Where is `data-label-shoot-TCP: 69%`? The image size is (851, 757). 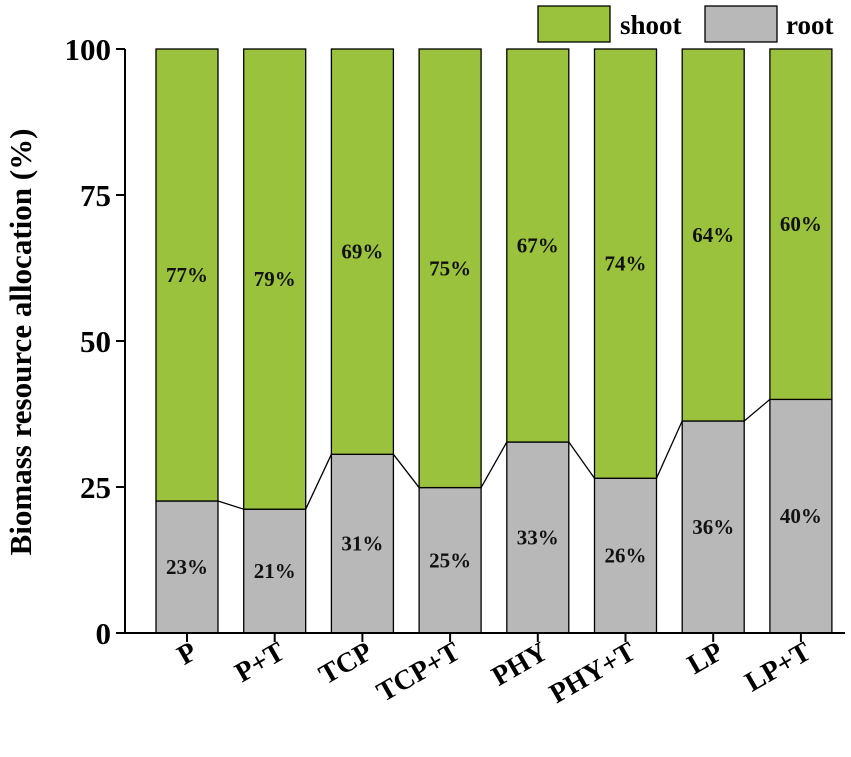
data-label-shoot-TCP: 69% is located at coordinates (362, 252).